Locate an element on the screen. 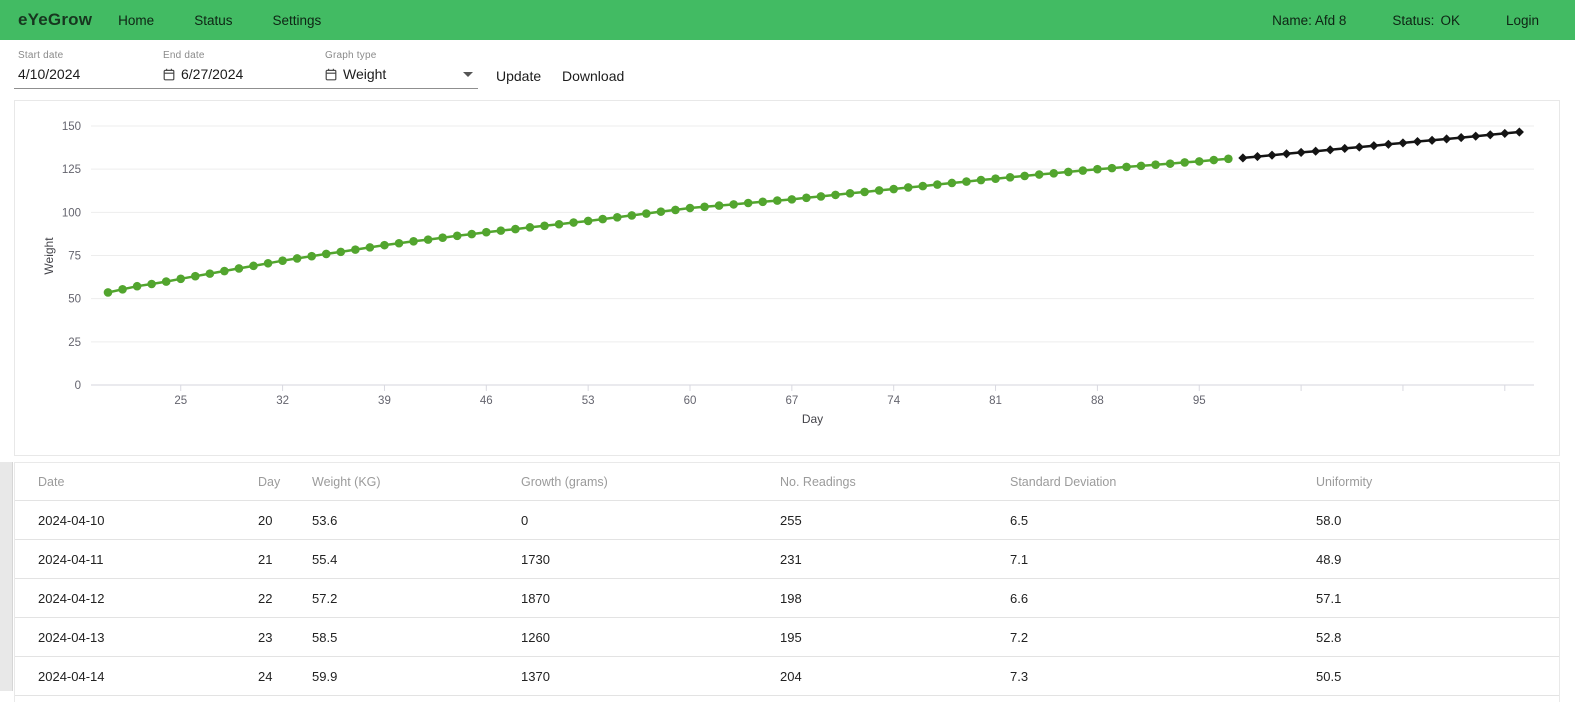 The height and width of the screenshot is (702, 1575). column-header-4: No. Readings is located at coordinates (895, 482).